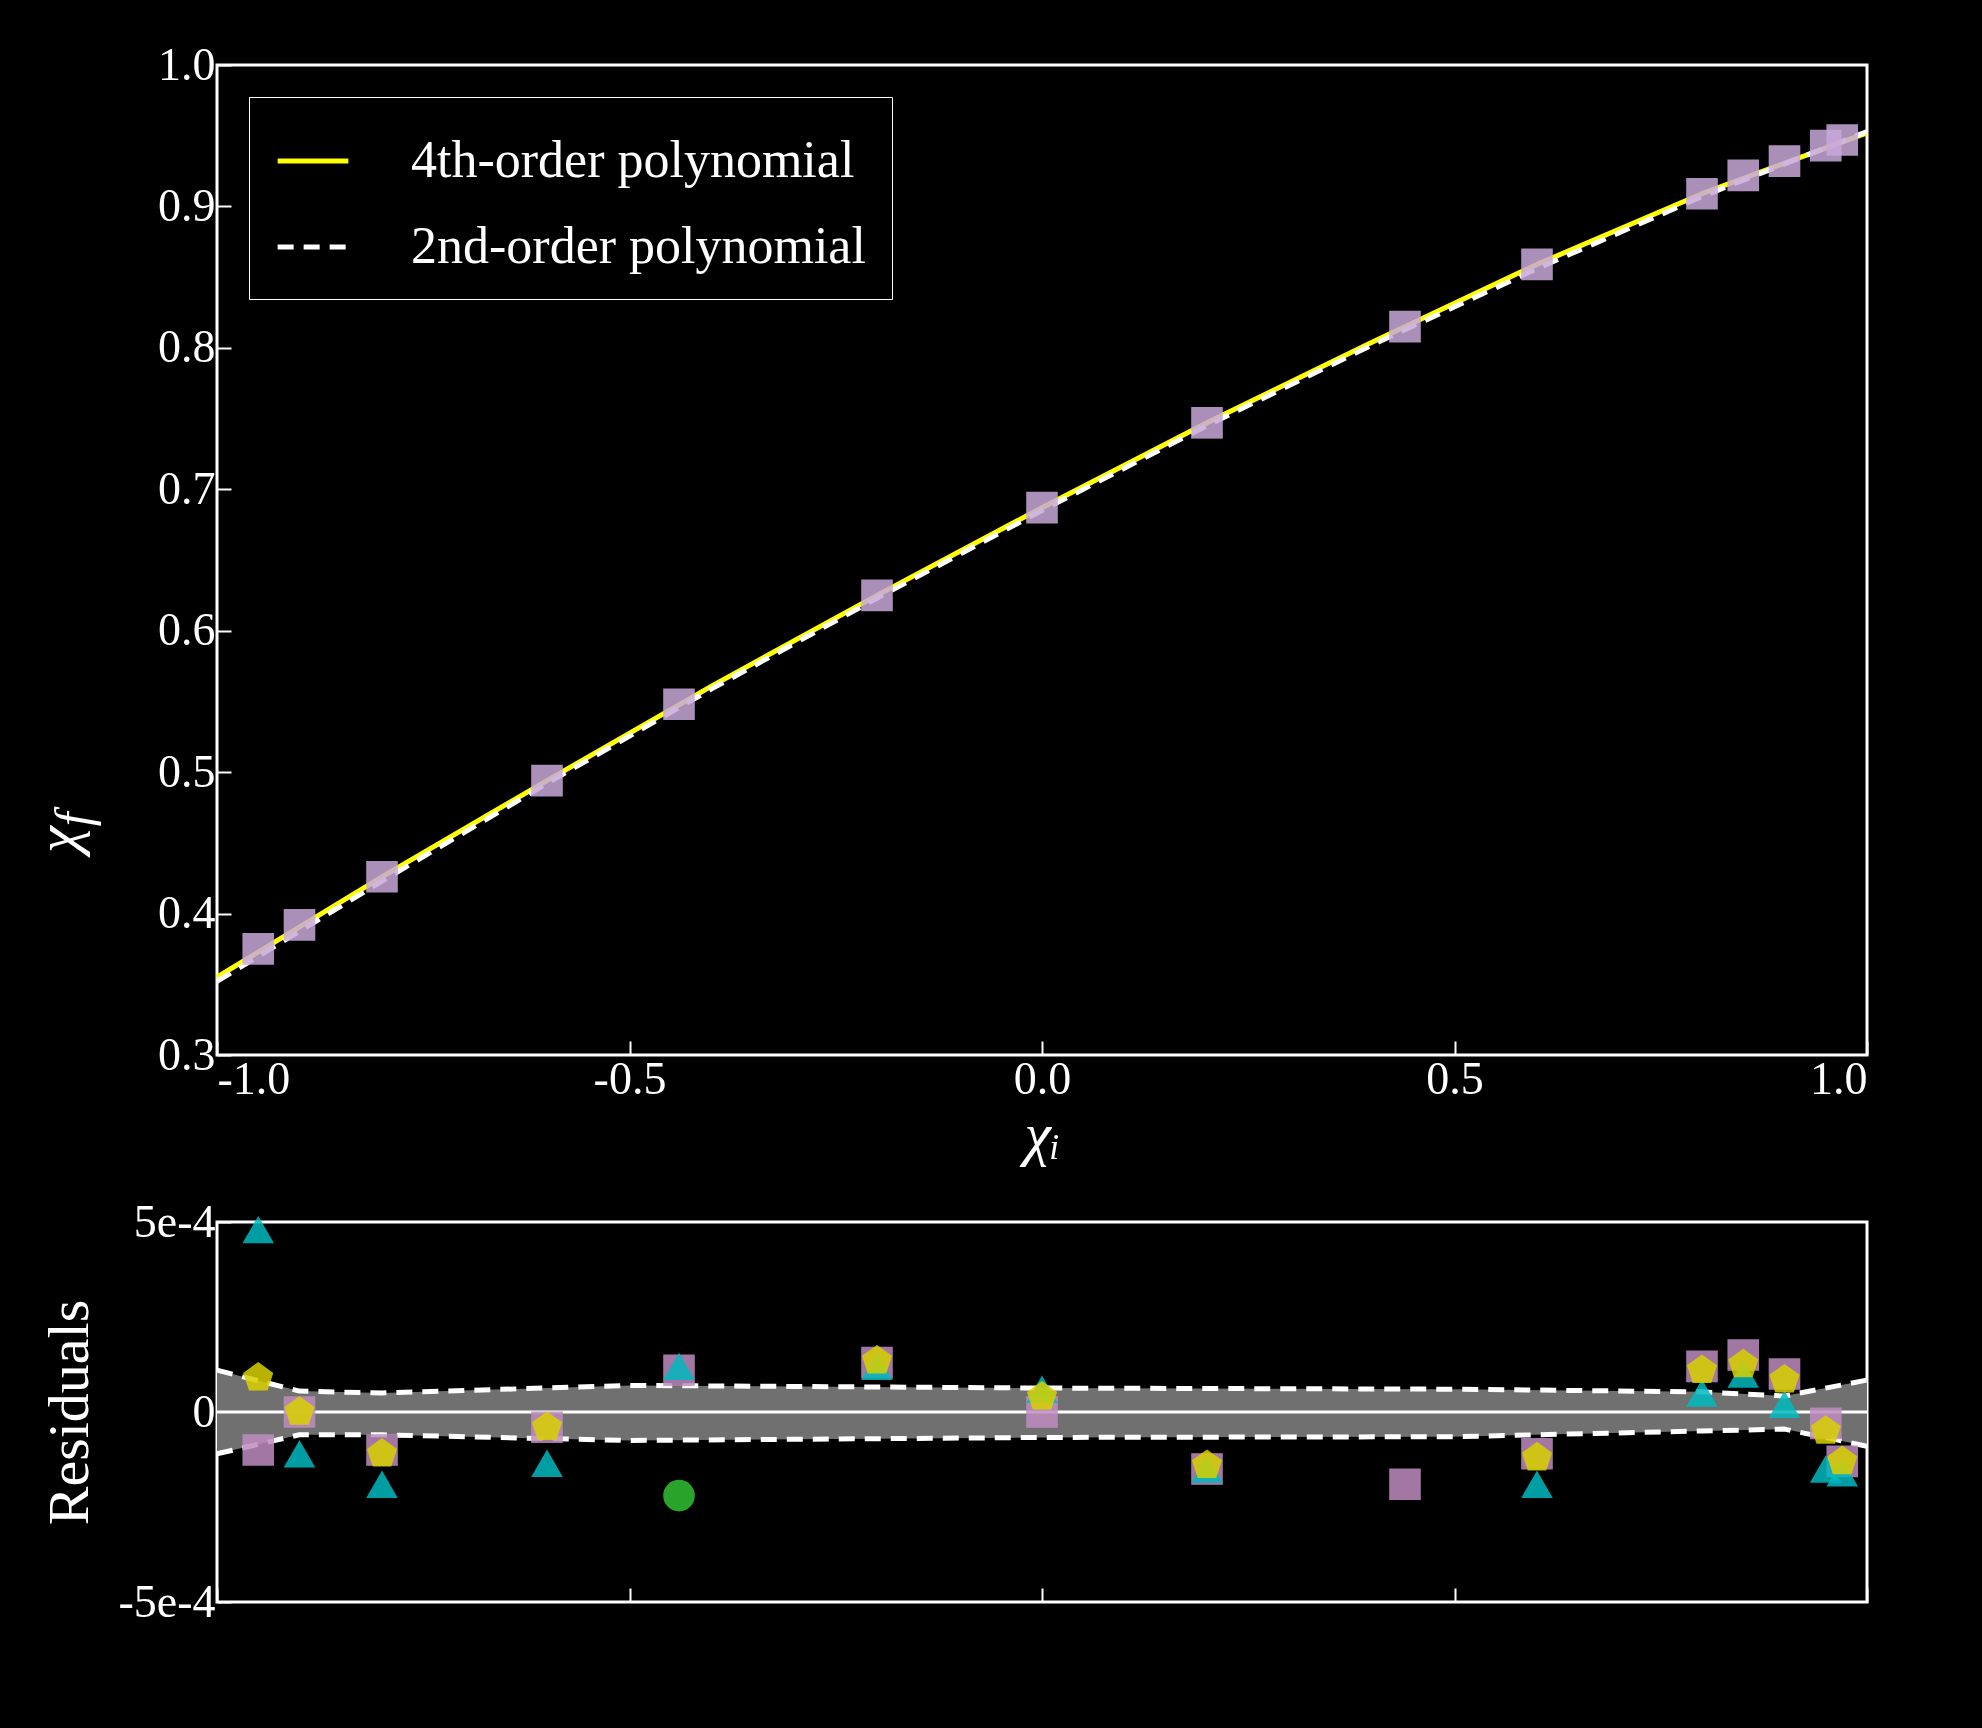 The width and height of the screenshot is (1982, 1728). Describe the element at coordinates (638, 245) in the screenshot. I see `legend-label: 2nd-order polynomial` at that location.